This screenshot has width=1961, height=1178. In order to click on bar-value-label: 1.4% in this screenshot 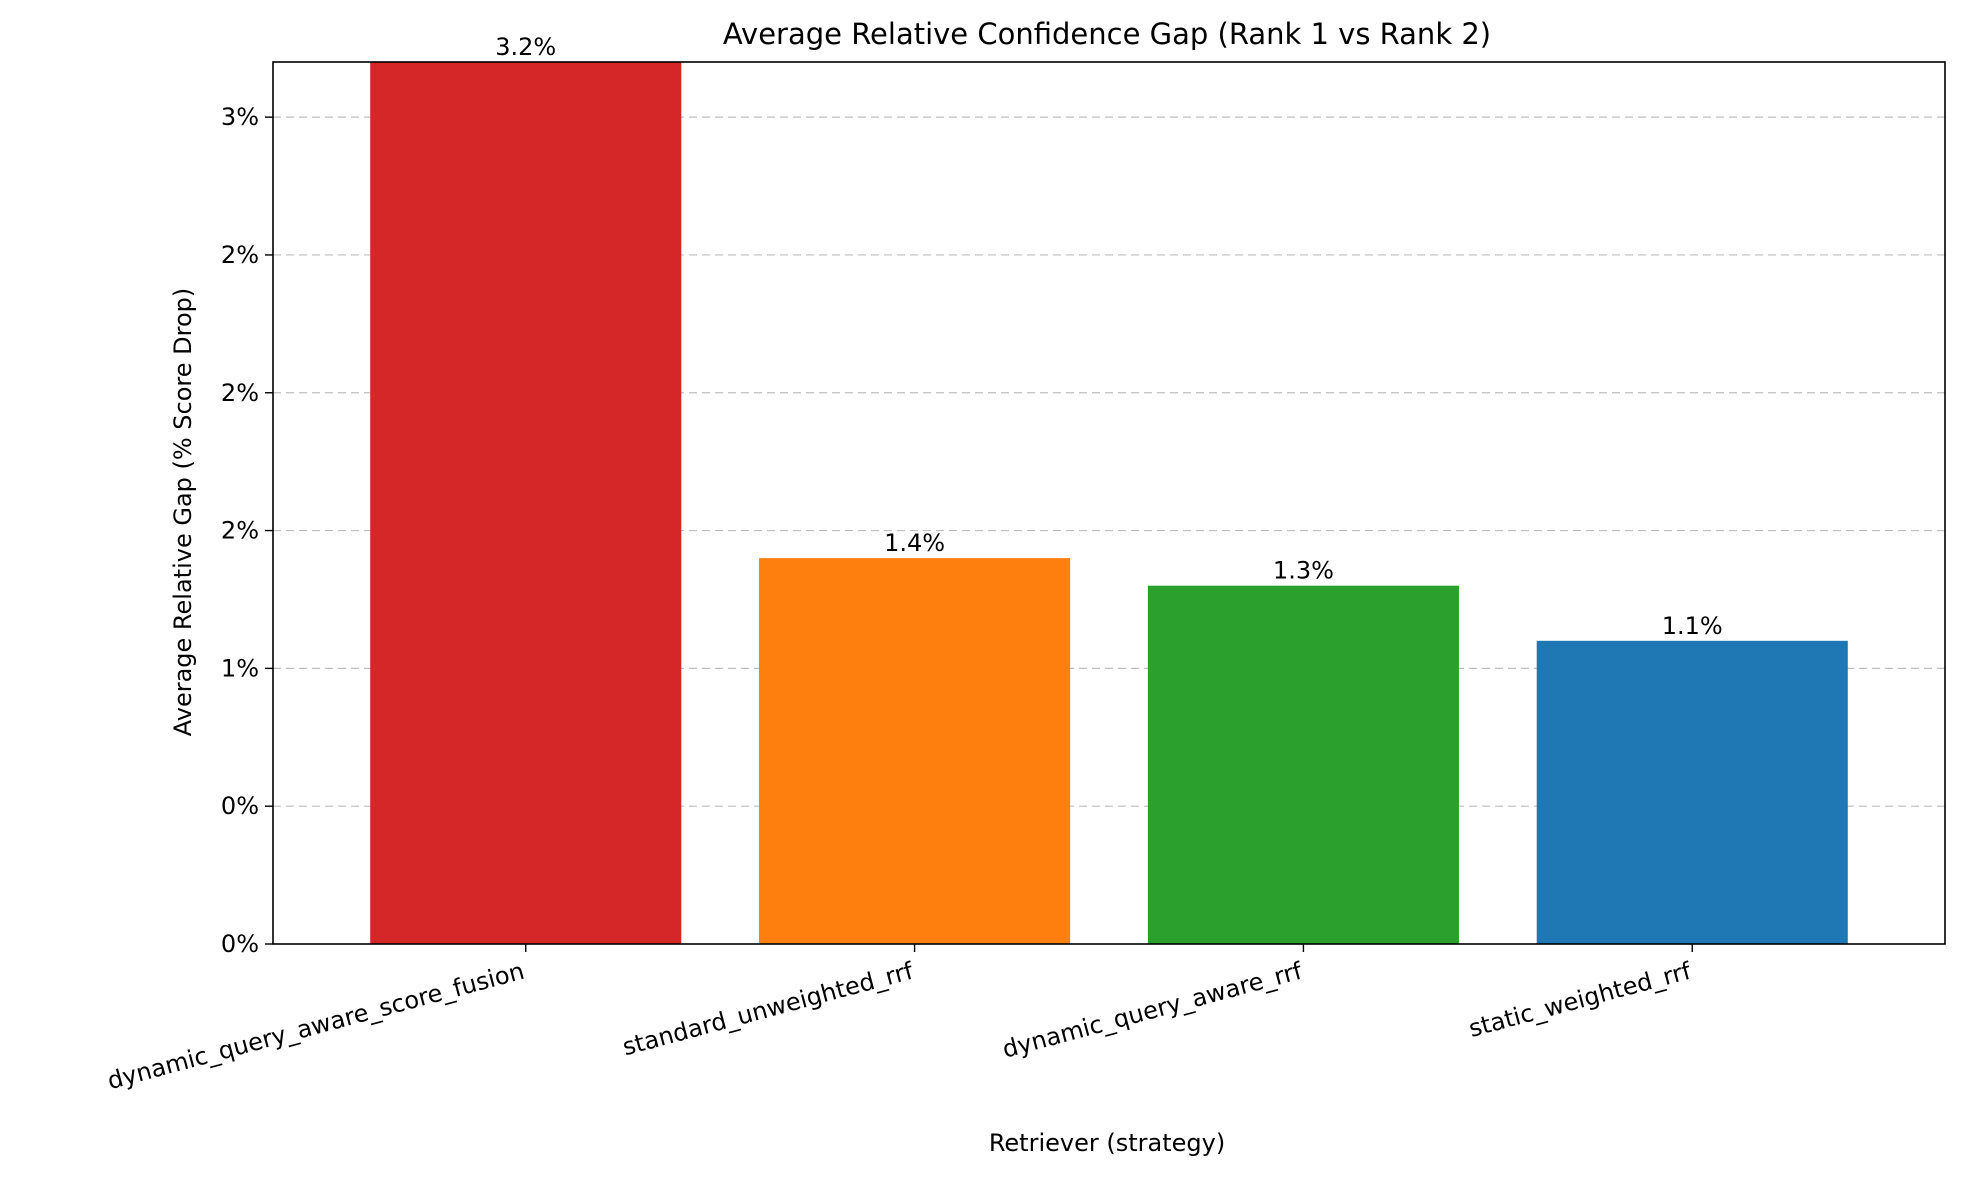, I will do `click(914, 543)`.